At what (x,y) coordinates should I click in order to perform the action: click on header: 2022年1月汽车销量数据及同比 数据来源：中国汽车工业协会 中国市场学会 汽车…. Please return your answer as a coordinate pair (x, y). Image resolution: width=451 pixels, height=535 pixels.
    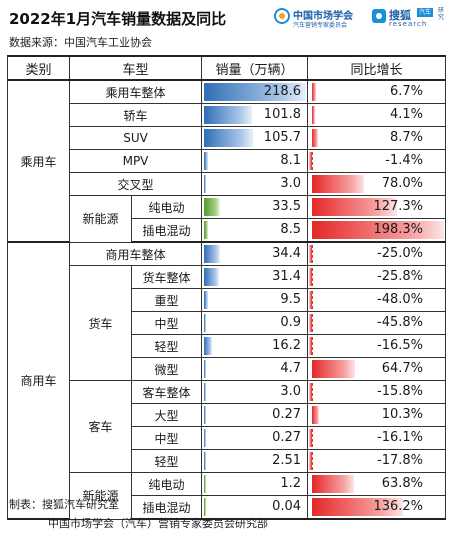
    Looking at the image, I should click on (225, 27).